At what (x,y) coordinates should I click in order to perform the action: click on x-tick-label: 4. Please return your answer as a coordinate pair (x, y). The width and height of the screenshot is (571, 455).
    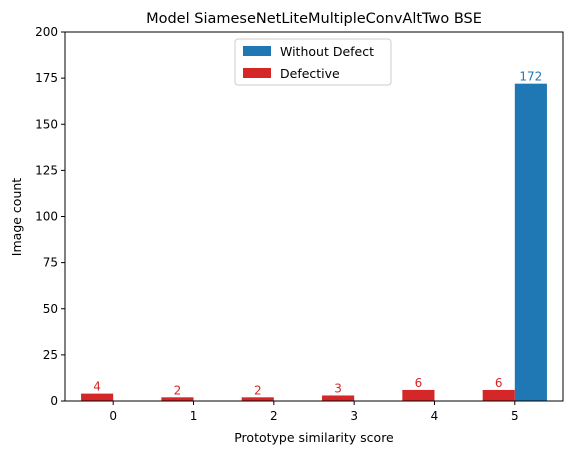
    Looking at the image, I should click on (435, 416).